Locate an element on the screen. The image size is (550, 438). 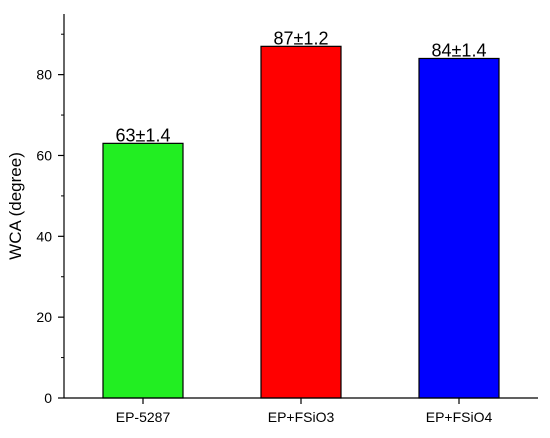
data-label-2: 87±1.2 is located at coordinates (301, 38).